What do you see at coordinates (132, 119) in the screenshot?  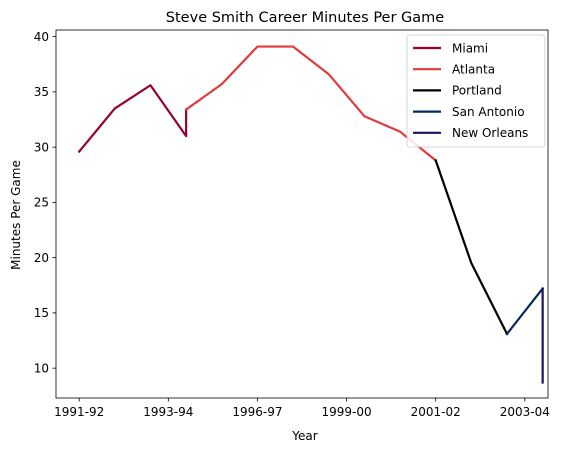 I see `series-line-miami` at bounding box center [132, 119].